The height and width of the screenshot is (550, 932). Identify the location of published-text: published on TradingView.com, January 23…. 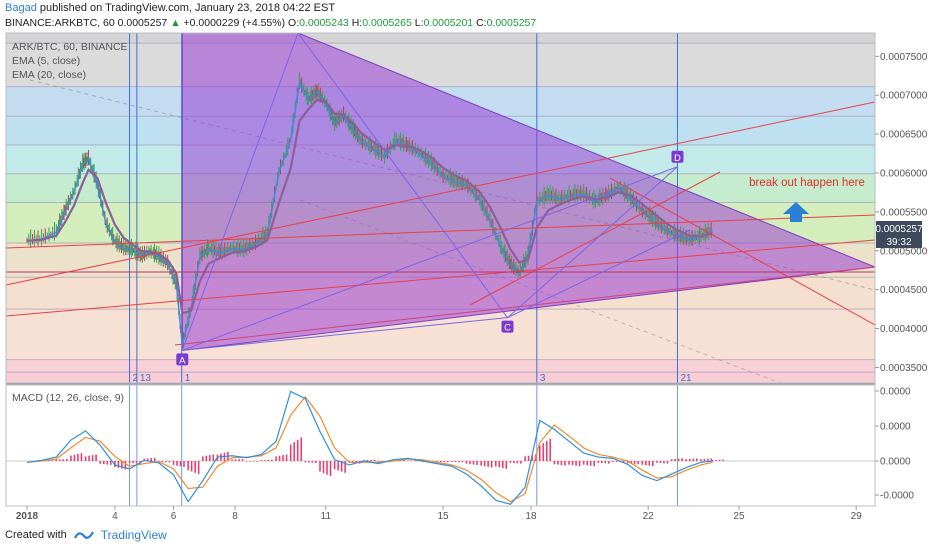
(187, 8).